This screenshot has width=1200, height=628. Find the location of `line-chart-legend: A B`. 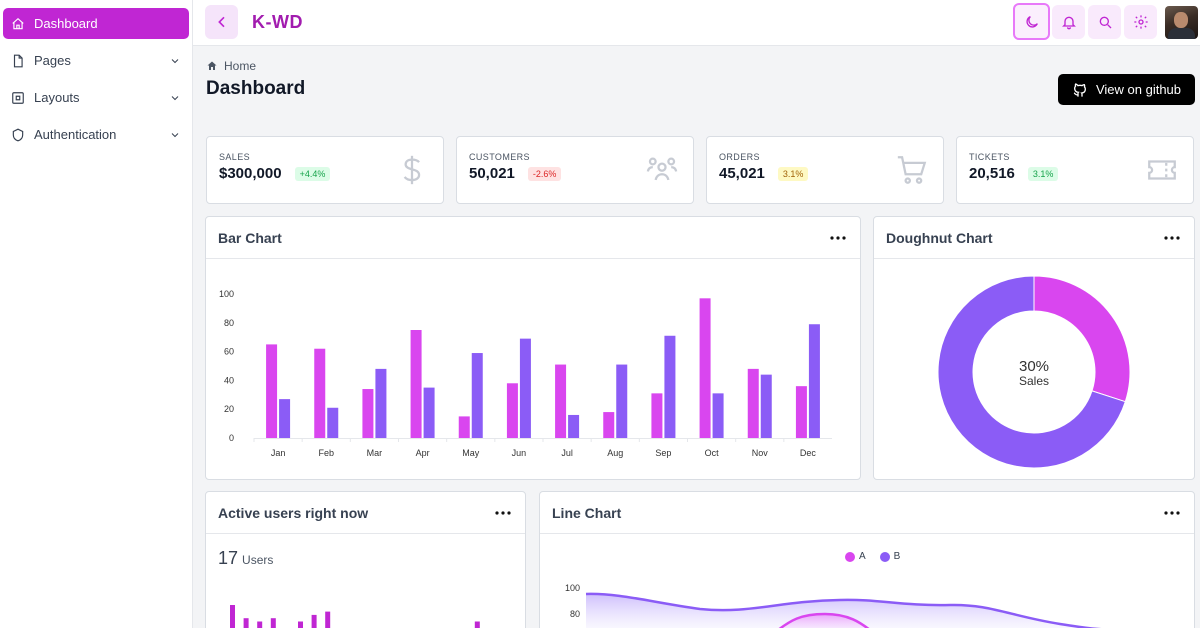

line-chart-legend: A B is located at coordinates (879, 556).